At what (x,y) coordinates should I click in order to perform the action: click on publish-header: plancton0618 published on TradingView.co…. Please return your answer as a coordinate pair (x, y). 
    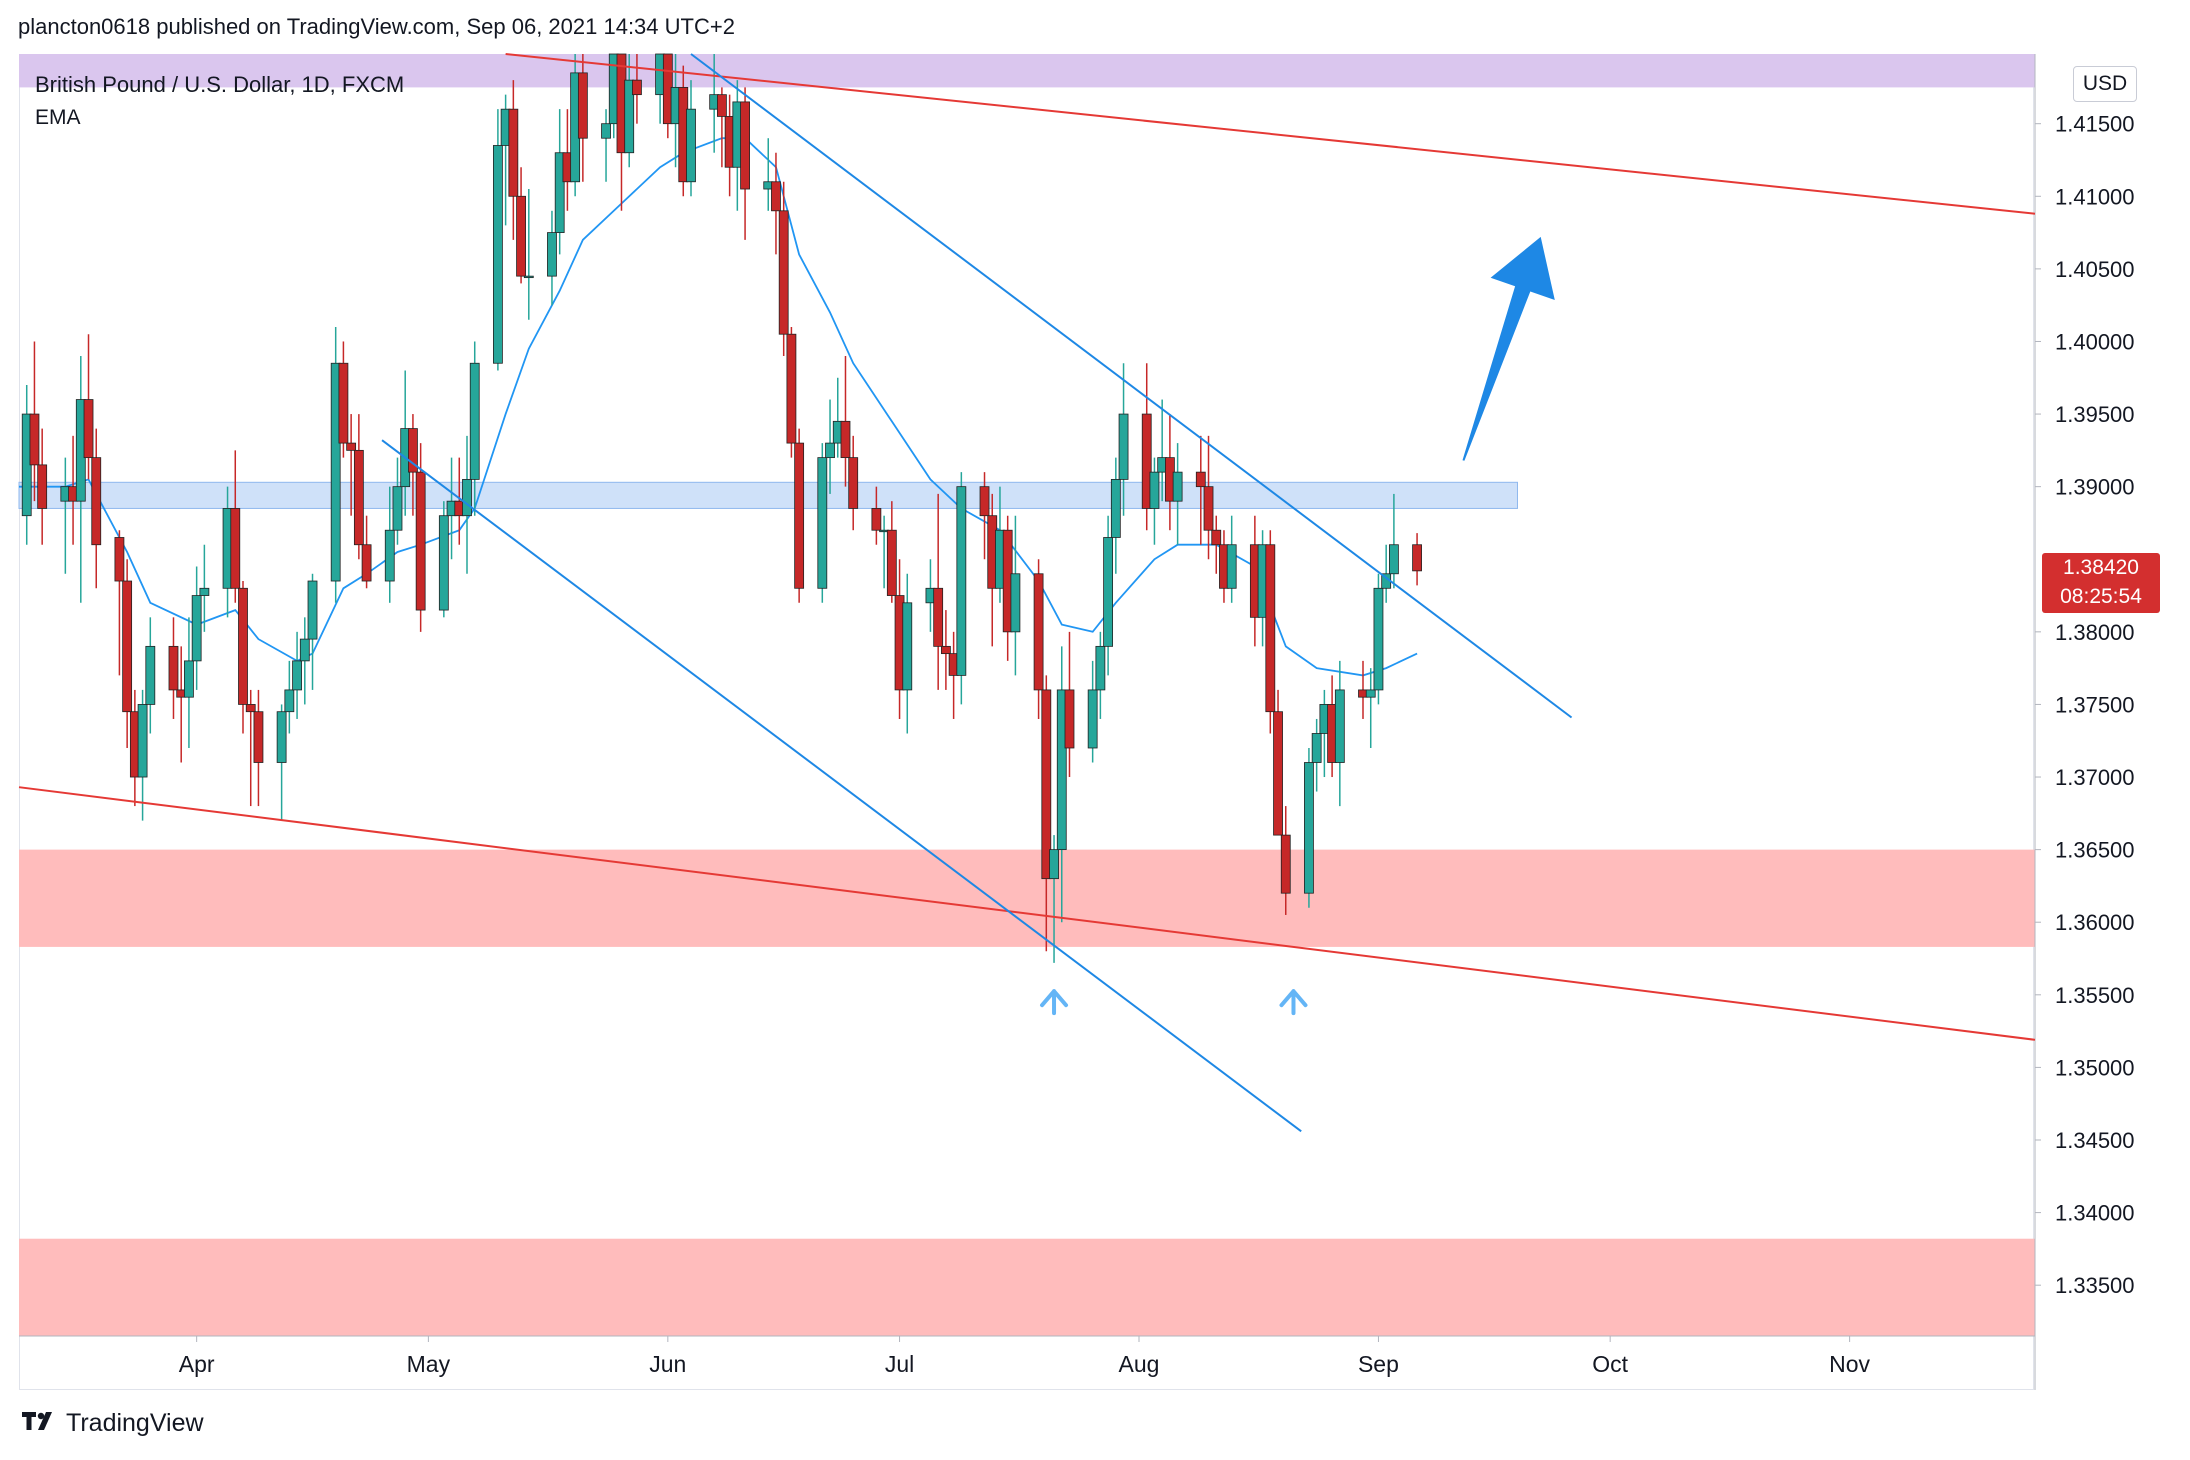
    Looking at the image, I should click on (376, 26).